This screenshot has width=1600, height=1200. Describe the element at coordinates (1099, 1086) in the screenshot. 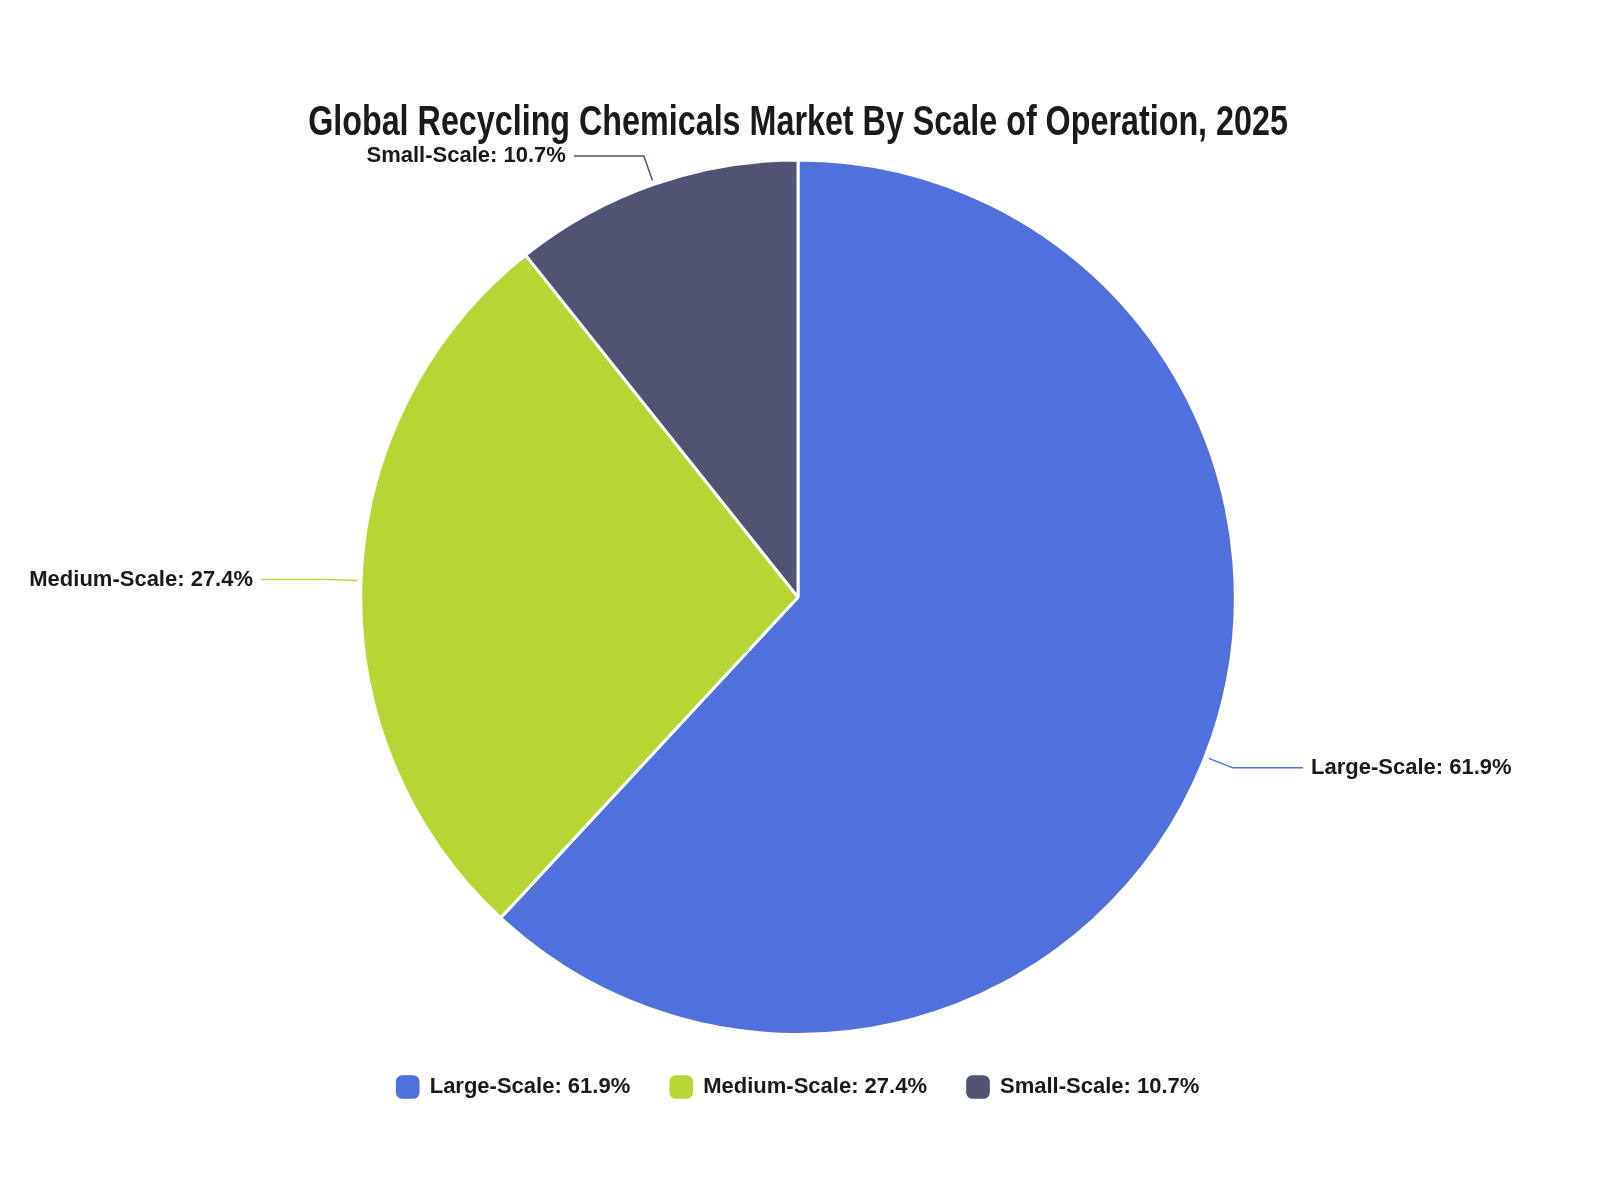

I see `legend-label: Small-Scale: 10.7%` at that location.